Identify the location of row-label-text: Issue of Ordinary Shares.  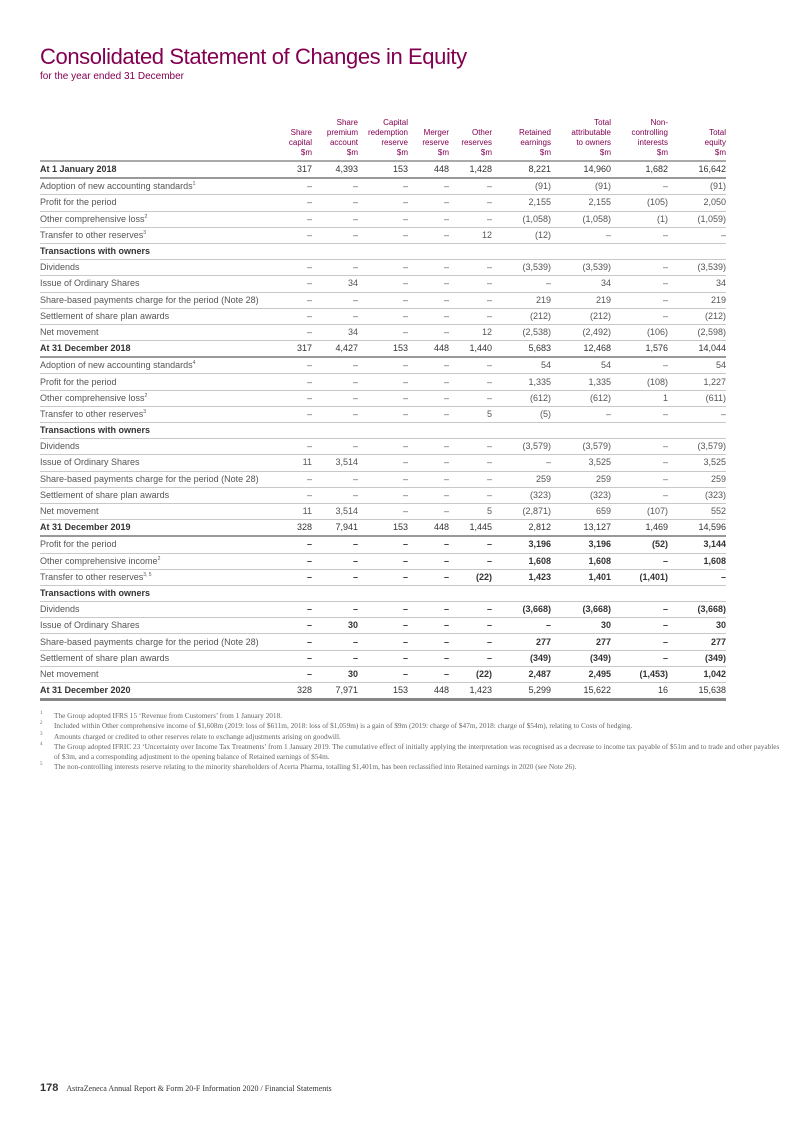
(90, 625).